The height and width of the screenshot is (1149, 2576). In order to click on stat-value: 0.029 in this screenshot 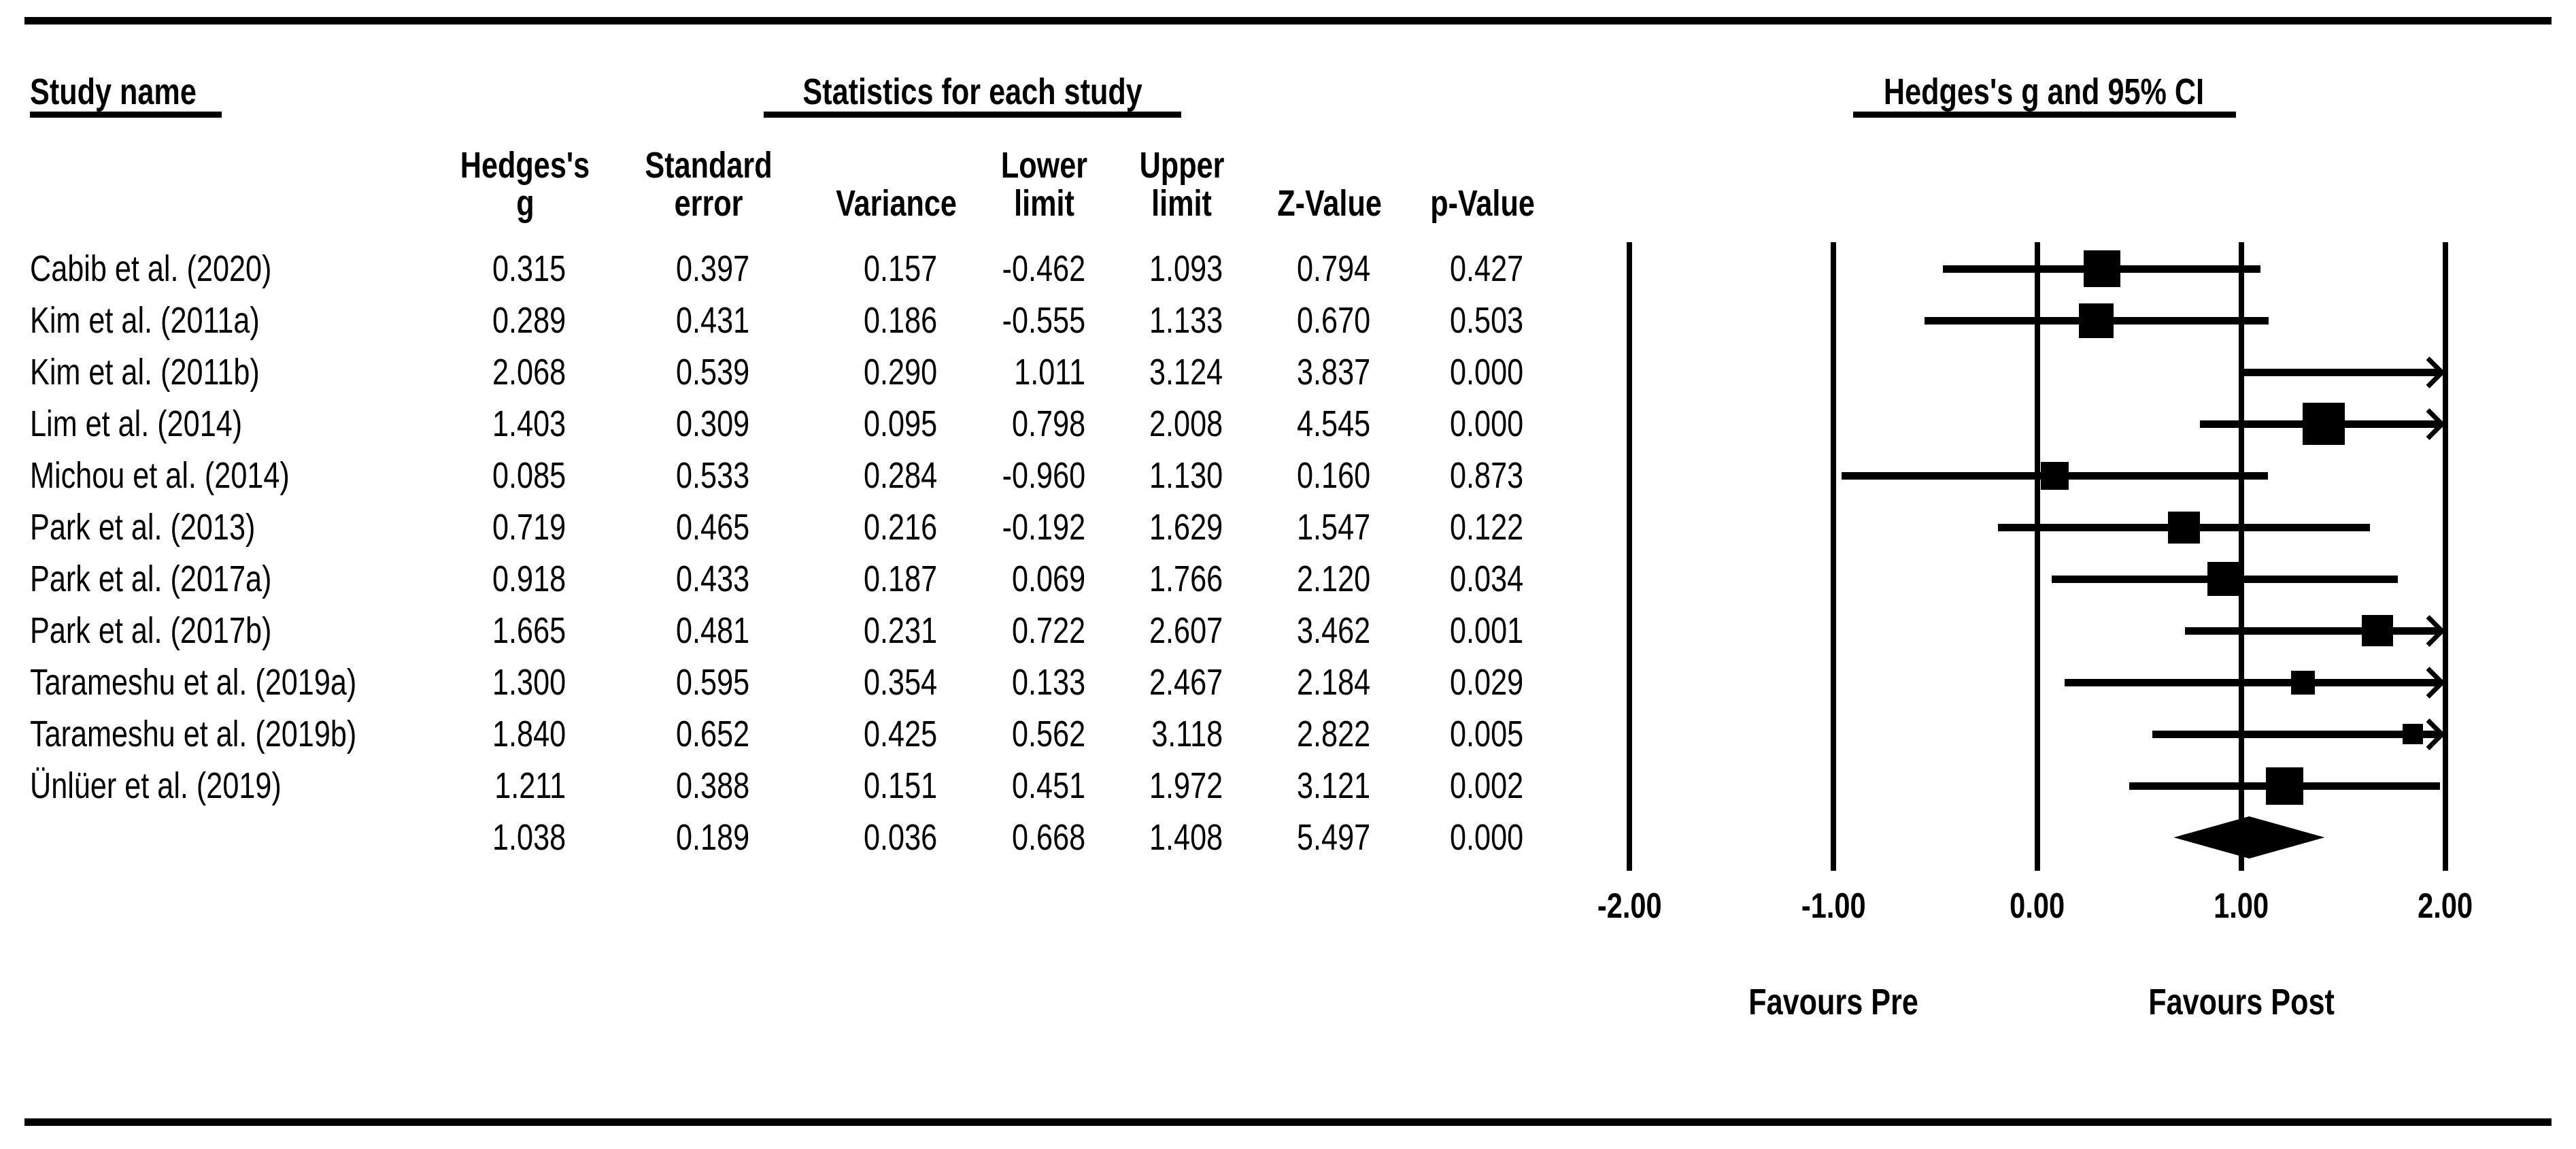, I will do `click(1486, 682)`.